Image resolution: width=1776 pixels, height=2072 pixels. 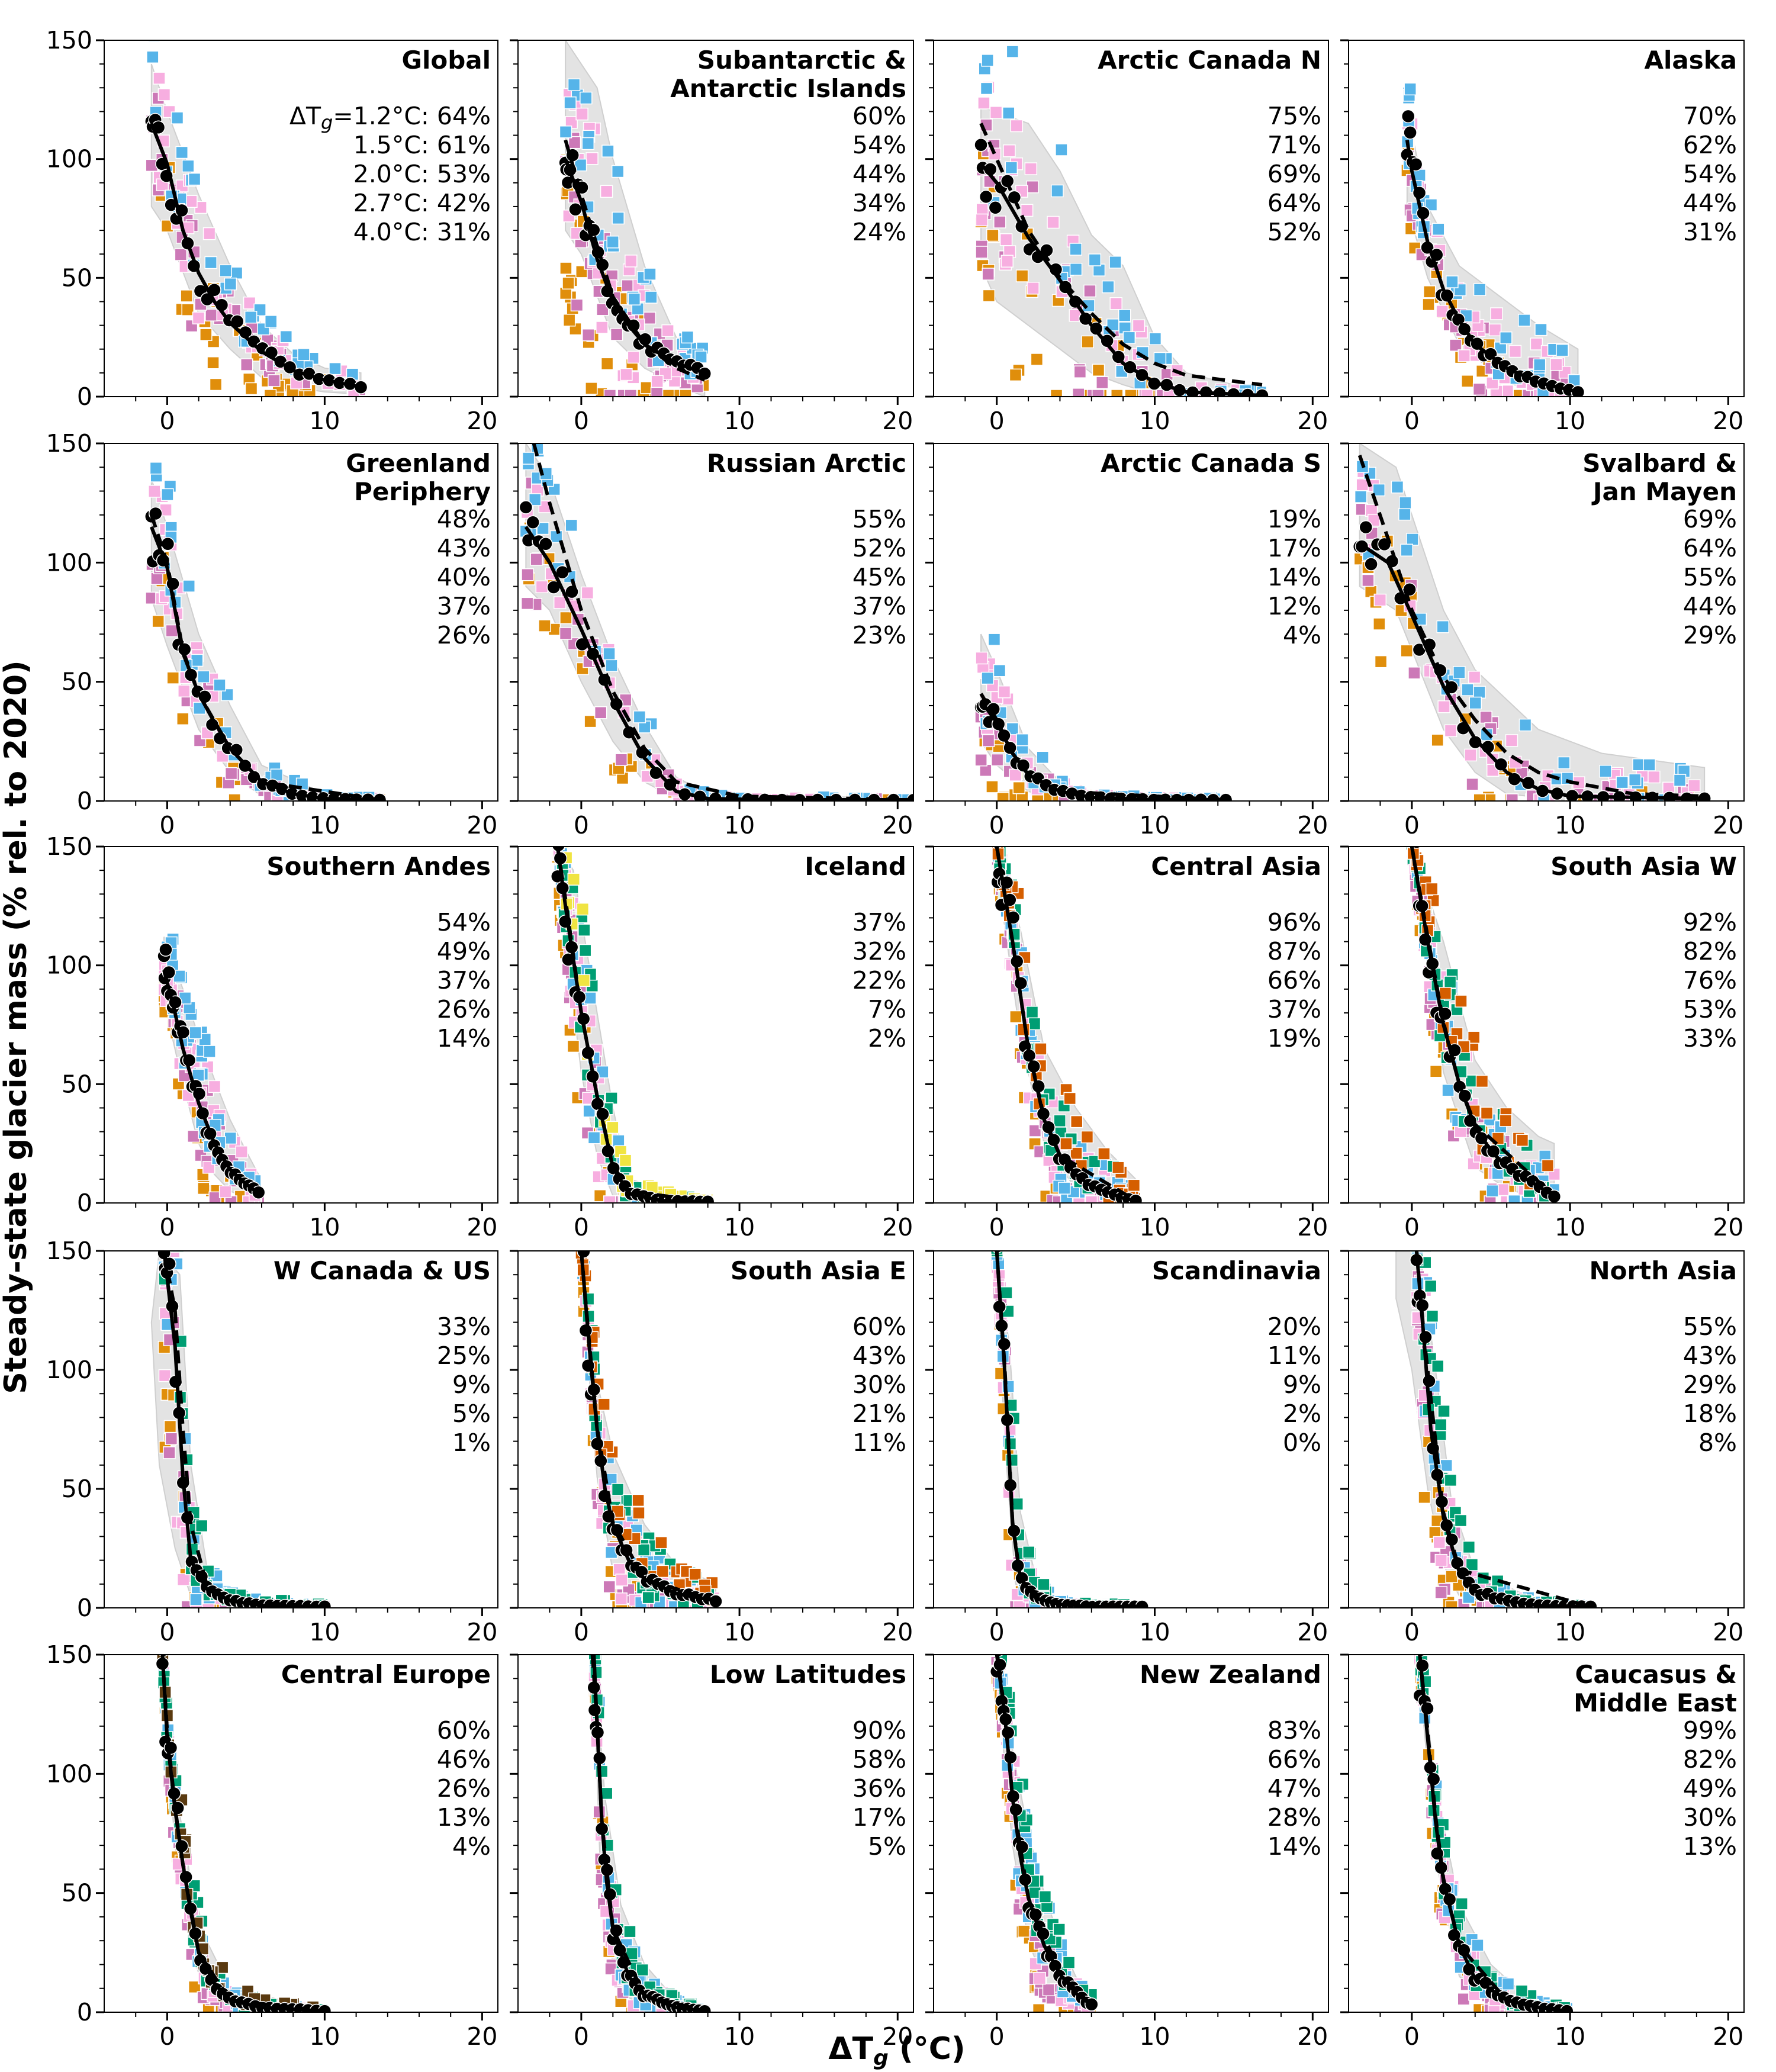 I want to click on retained-mass-percent: 45%, so click(x=879, y=577).